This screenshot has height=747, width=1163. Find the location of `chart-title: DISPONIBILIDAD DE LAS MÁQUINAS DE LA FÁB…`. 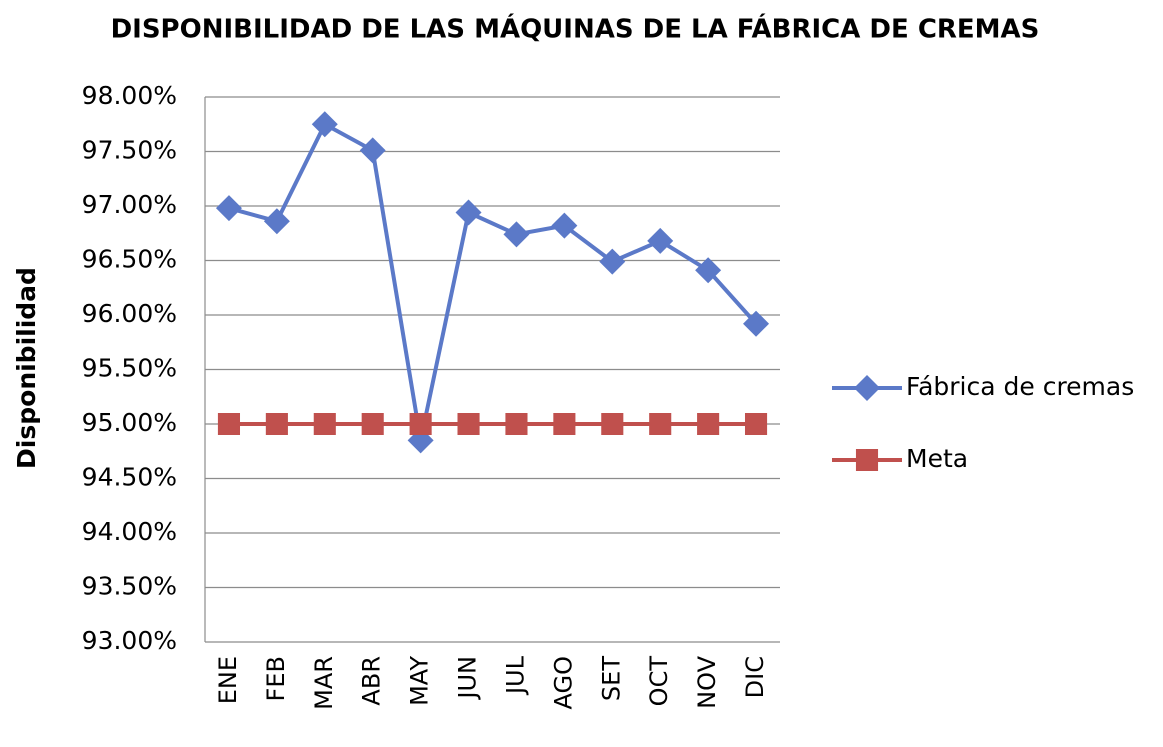

chart-title: DISPONIBILIDAD DE LAS MÁQUINAS DE LA FÁB… is located at coordinates (575, 29).